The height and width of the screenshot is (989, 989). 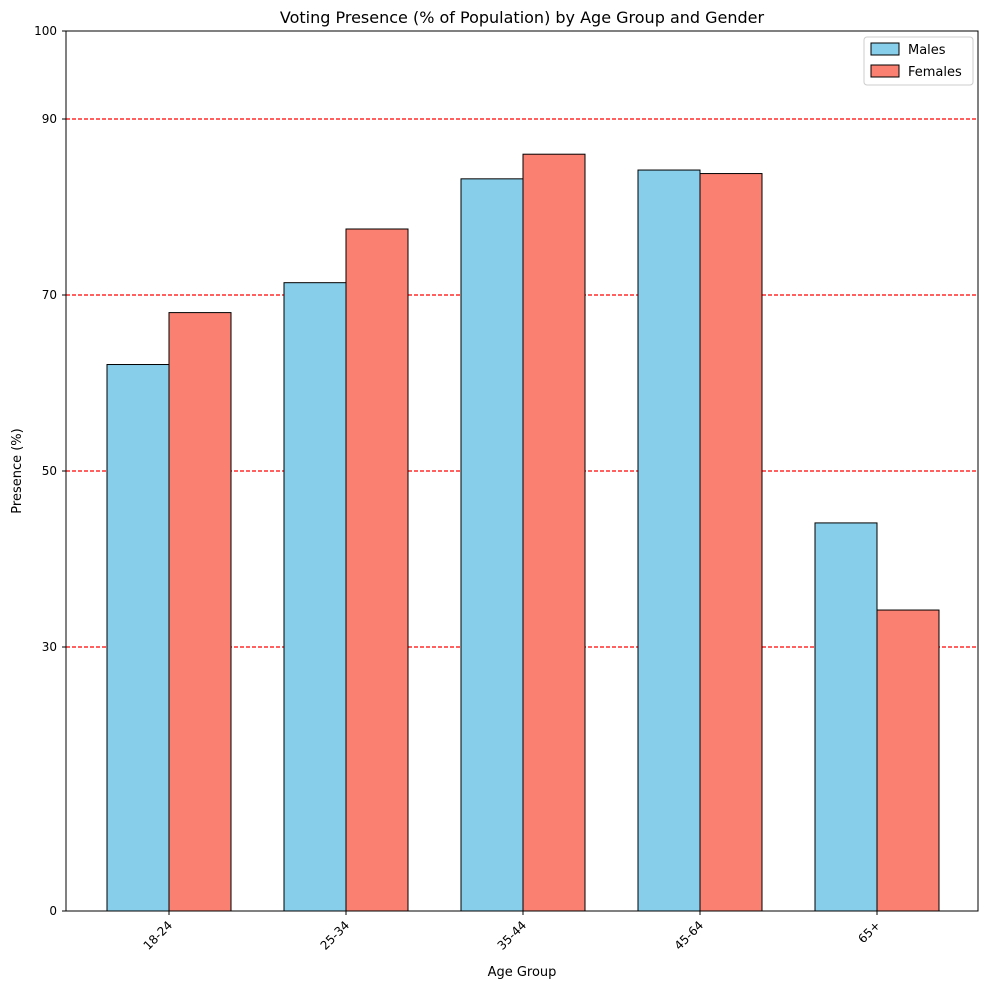 I want to click on legend-label-females: Females, so click(x=935, y=72).